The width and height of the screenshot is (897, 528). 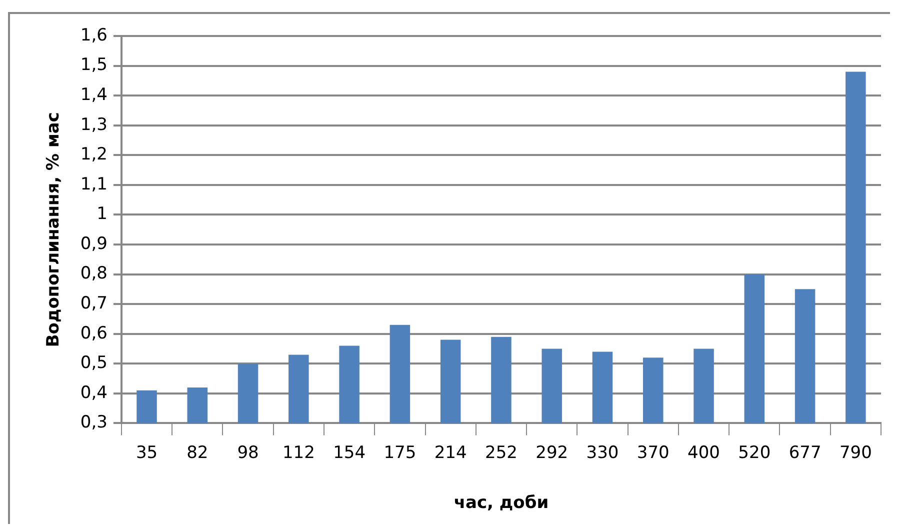 I want to click on y-tick-label: 1,5, so click(x=94, y=65).